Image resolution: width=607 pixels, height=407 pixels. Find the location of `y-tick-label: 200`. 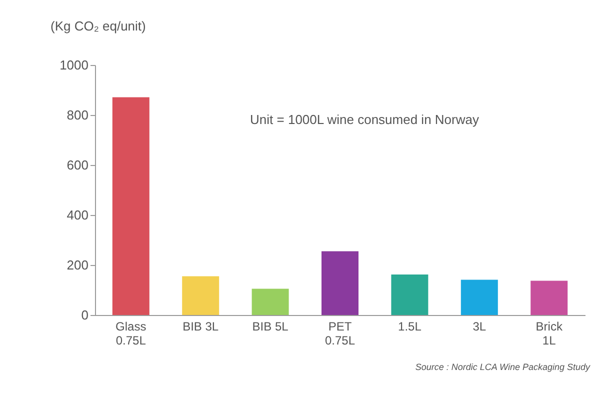

y-tick-label: 200 is located at coordinates (77, 265).